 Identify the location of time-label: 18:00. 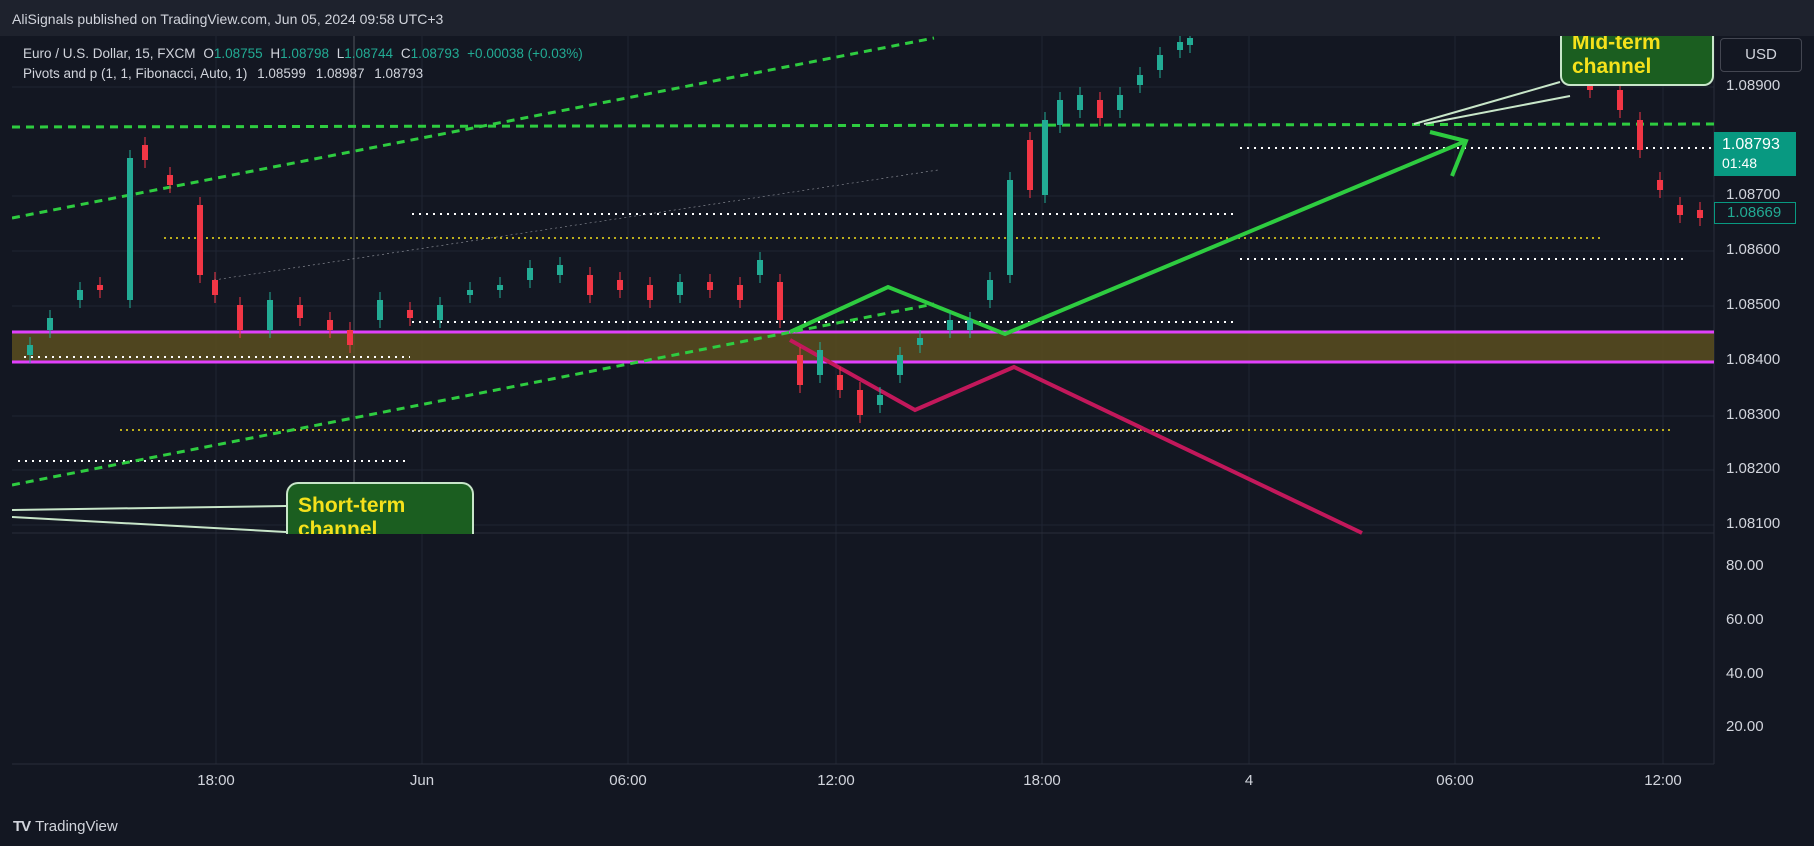
(1042, 780).